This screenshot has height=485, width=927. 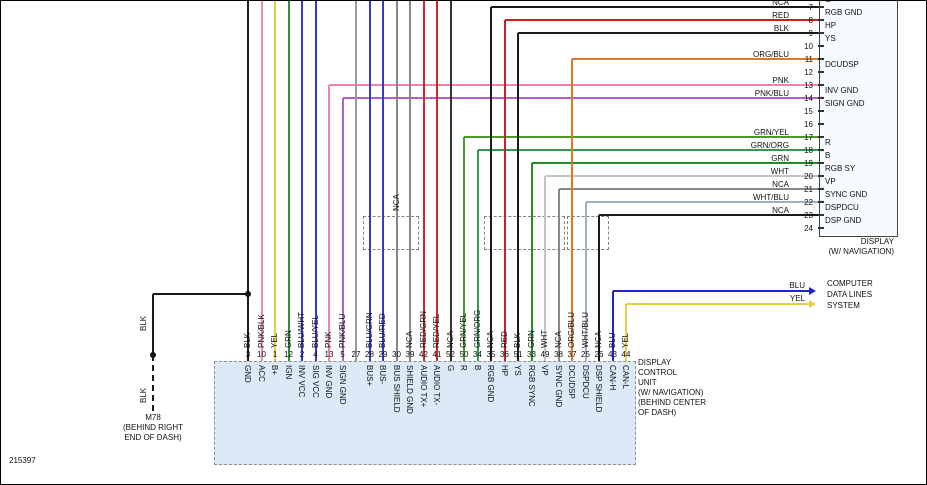 What do you see at coordinates (571, 329) in the screenshot?
I see `cu-wire-color-label: ORG/BLU` at bounding box center [571, 329].